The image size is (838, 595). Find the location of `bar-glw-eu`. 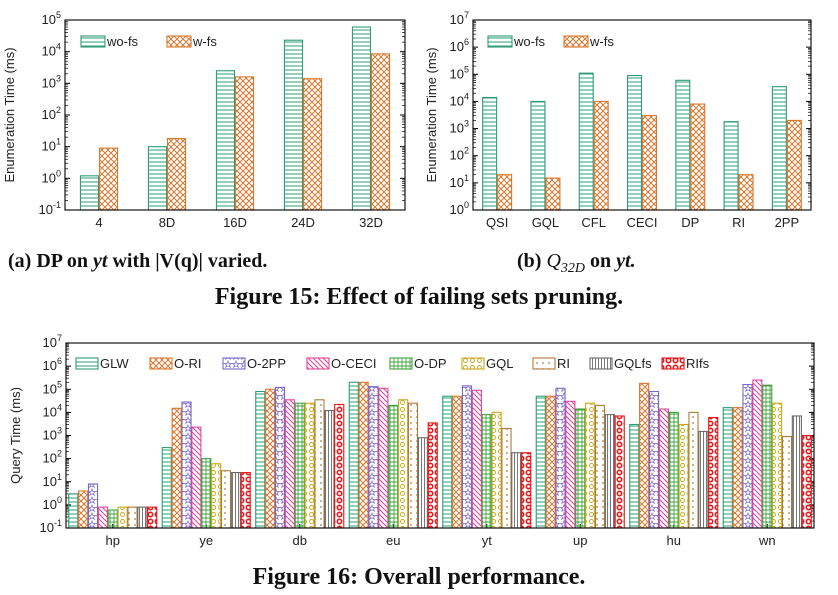

bar-glw-eu is located at coordinates (353, 455).